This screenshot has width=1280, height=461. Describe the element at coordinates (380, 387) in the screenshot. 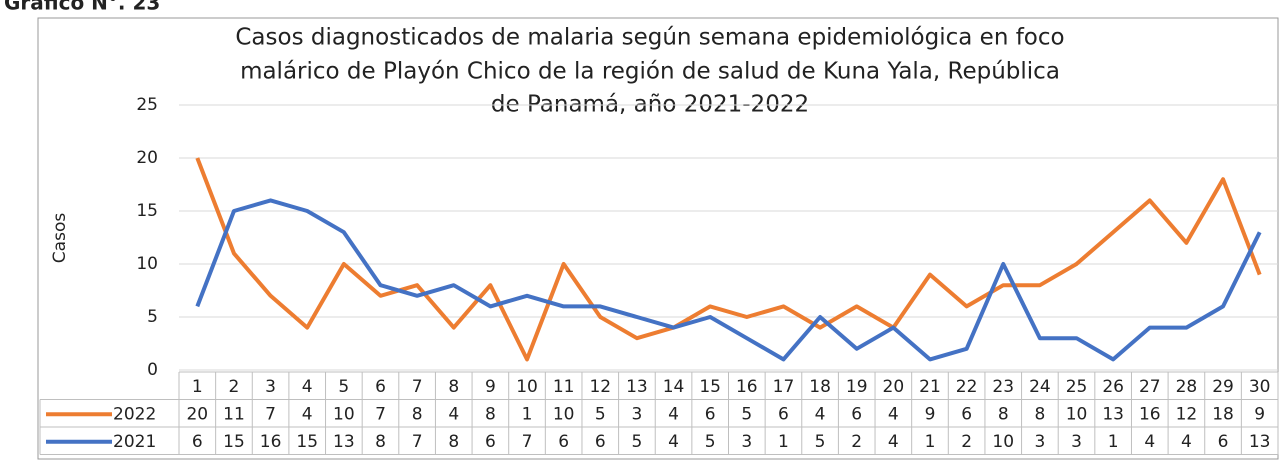

I see `x-tick-label: 6` at that location.